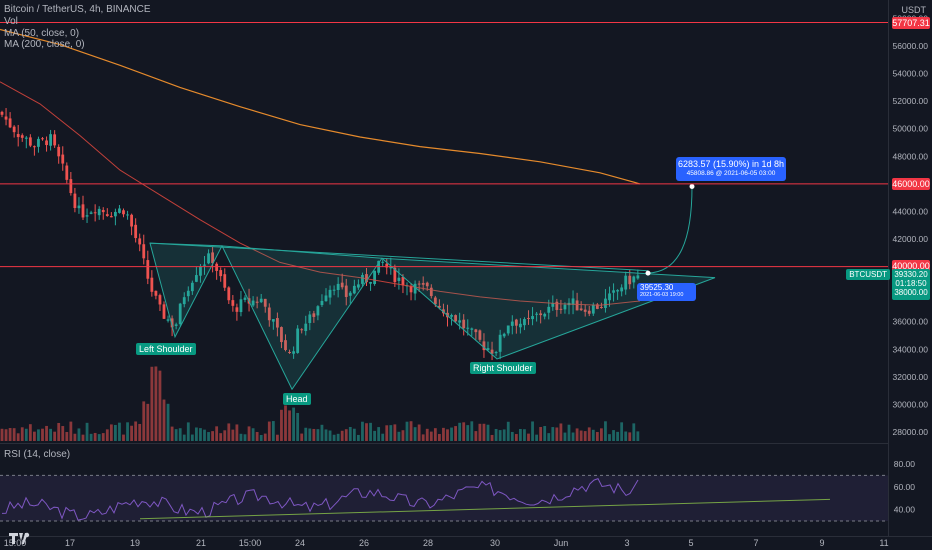  What do you see at coordinates (911, 211) in the screenshot?
I see `price-tick-label: 44000.00` at bounding box center [911, 211].